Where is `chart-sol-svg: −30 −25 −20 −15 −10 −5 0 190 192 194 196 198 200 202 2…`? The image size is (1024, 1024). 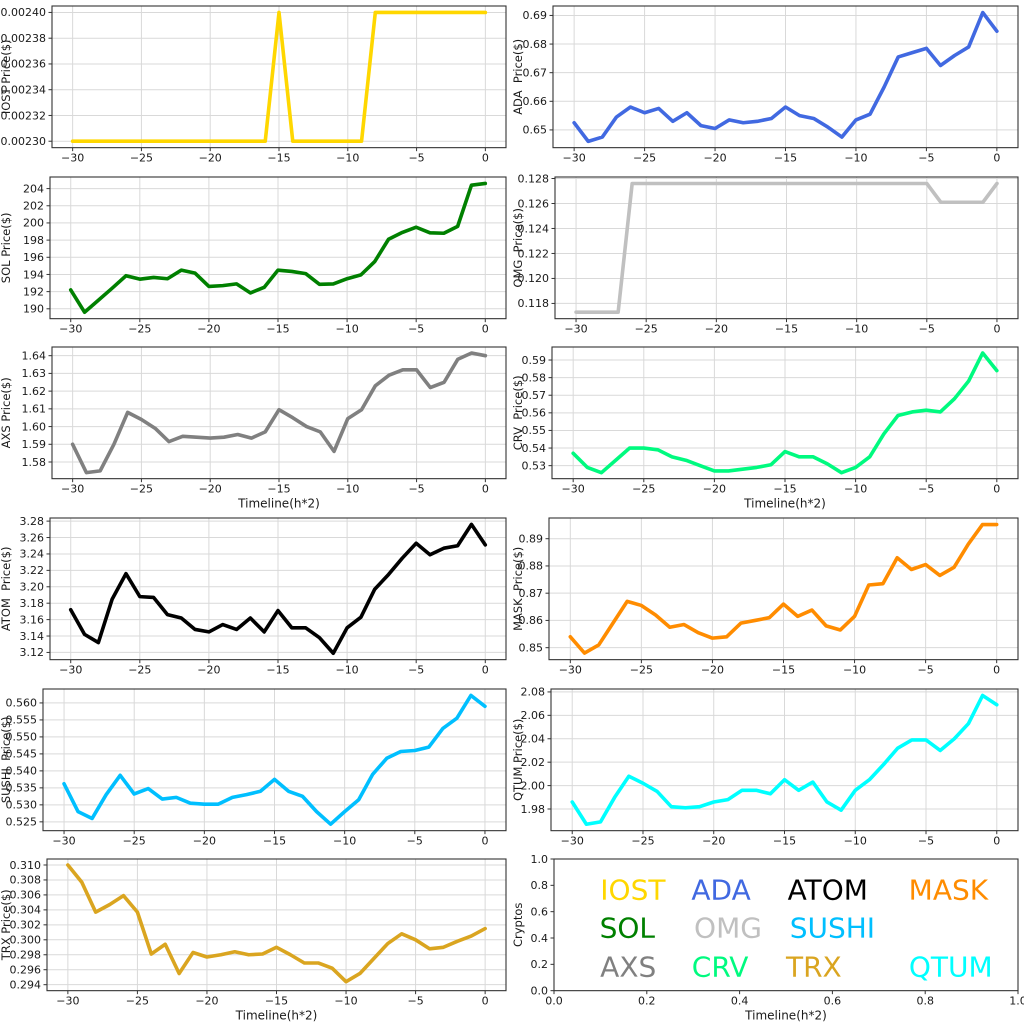 chart-sol-svg: −30 −25 −20 −15 −10 −5 0 190 192 194 196 198 200 202 2… is located at coordinates (253, 255).